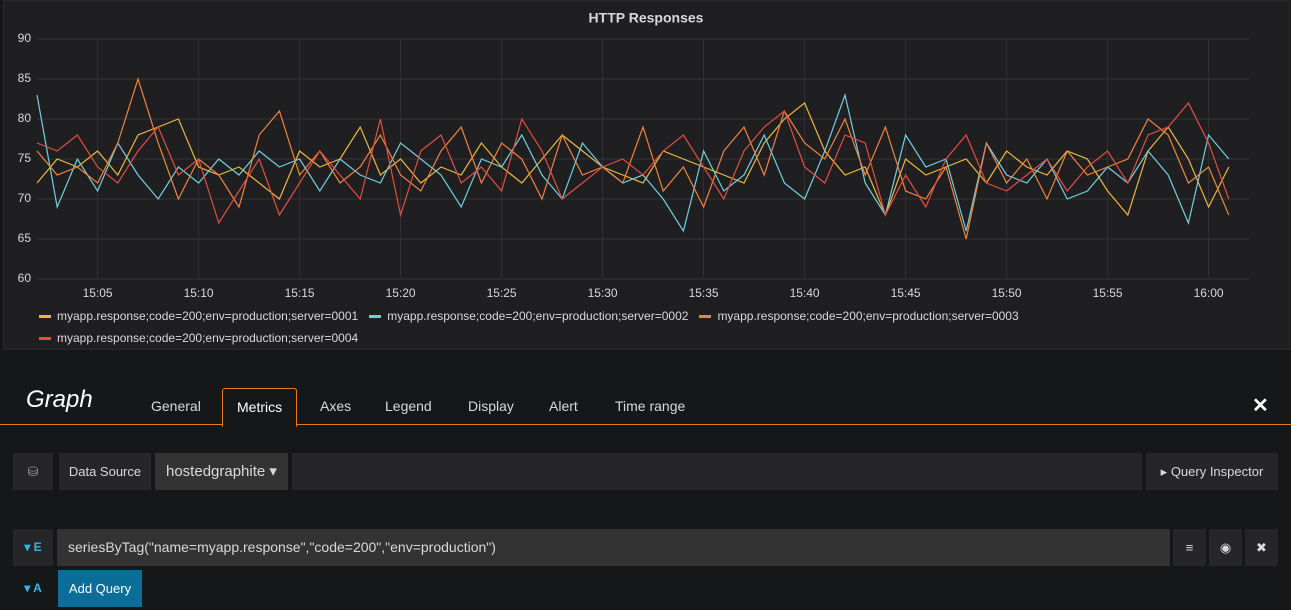 The height and width of the screenshot is (610, 1291). Describe the element at coordinates (100, 588) in the screenshot. I see `add-query-button: Add Query` at that location.